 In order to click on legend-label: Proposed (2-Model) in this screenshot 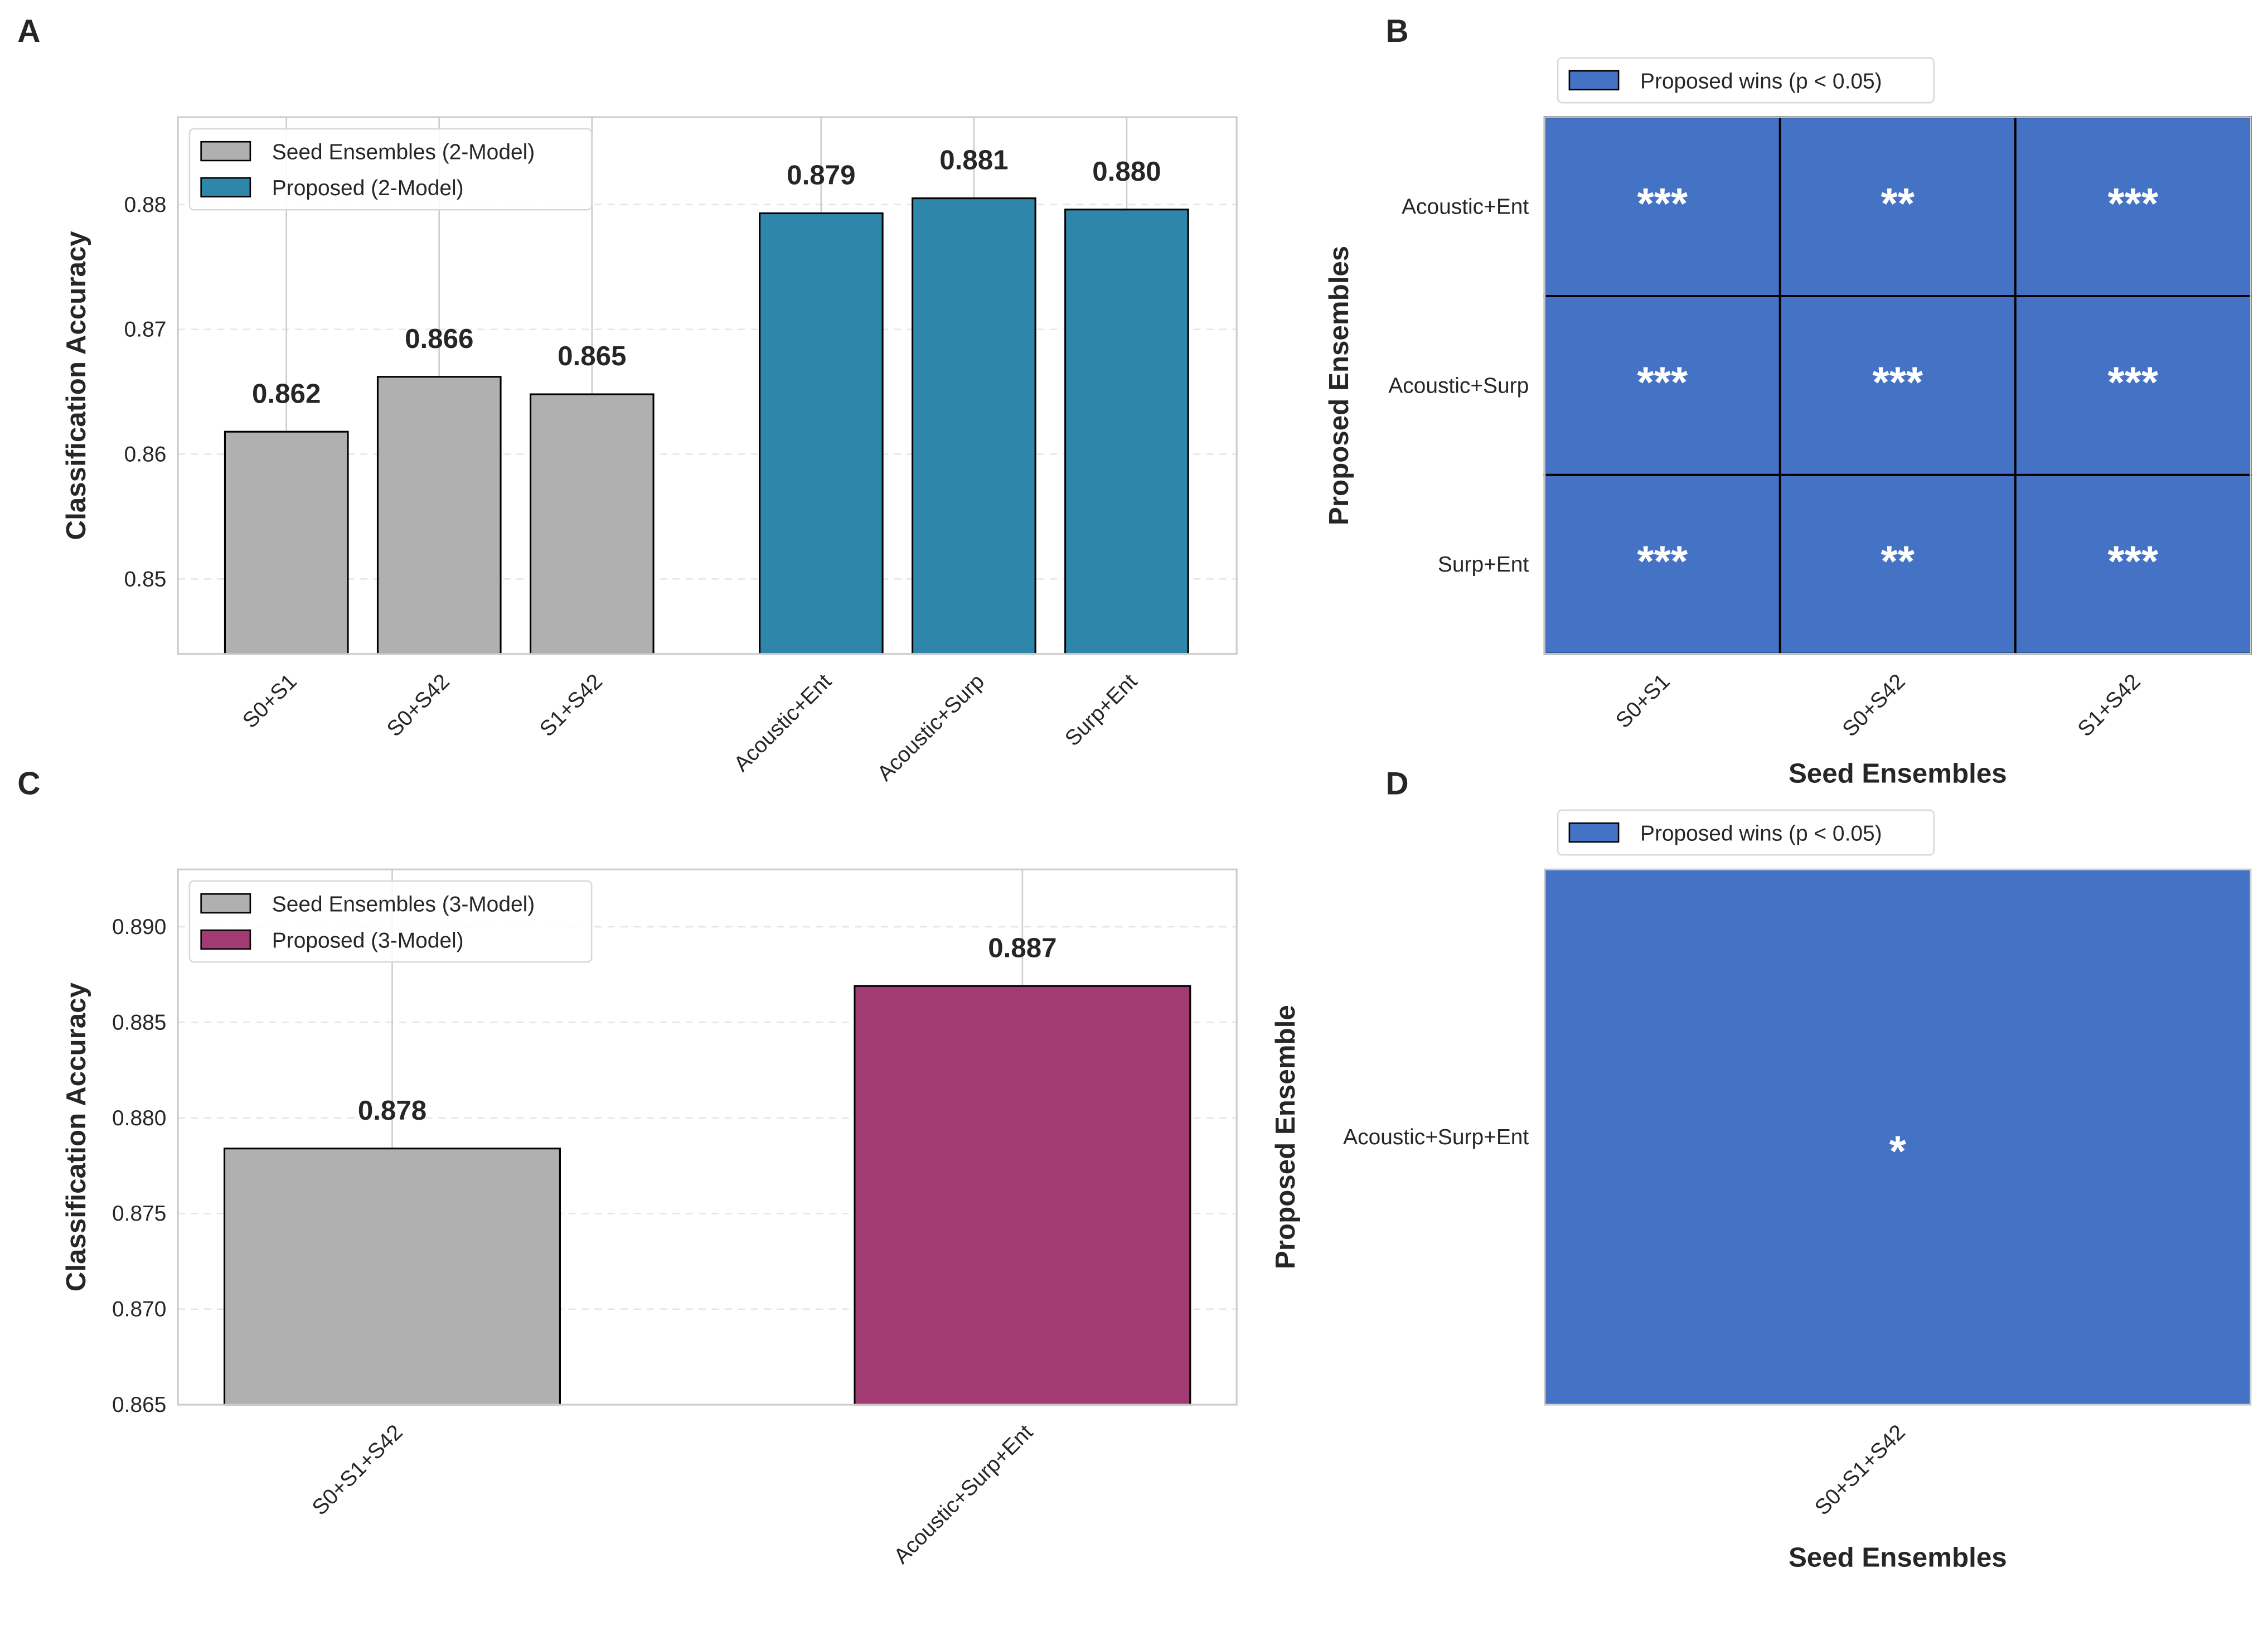, I will do `click(368, 188)`.